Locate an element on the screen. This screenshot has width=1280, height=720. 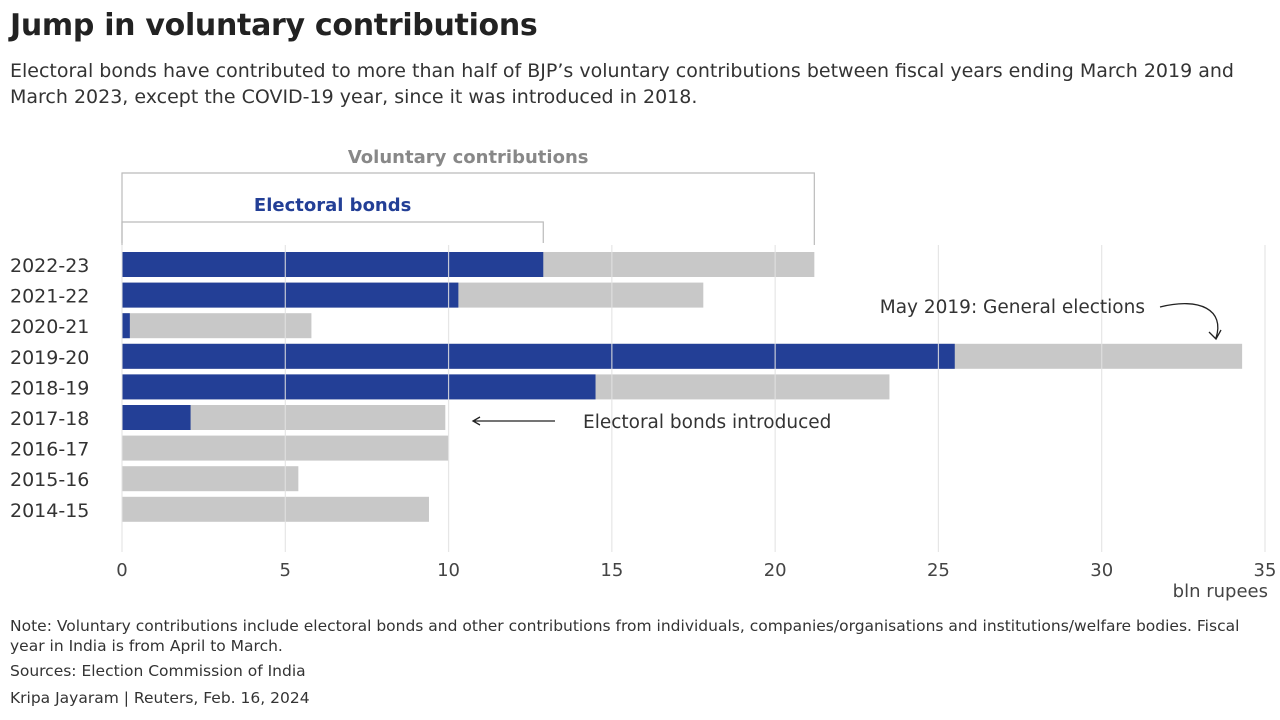
credit: Kripa Jayaram | Reuters, Feb. 16, 2024 is located at coordinates (160, 698).